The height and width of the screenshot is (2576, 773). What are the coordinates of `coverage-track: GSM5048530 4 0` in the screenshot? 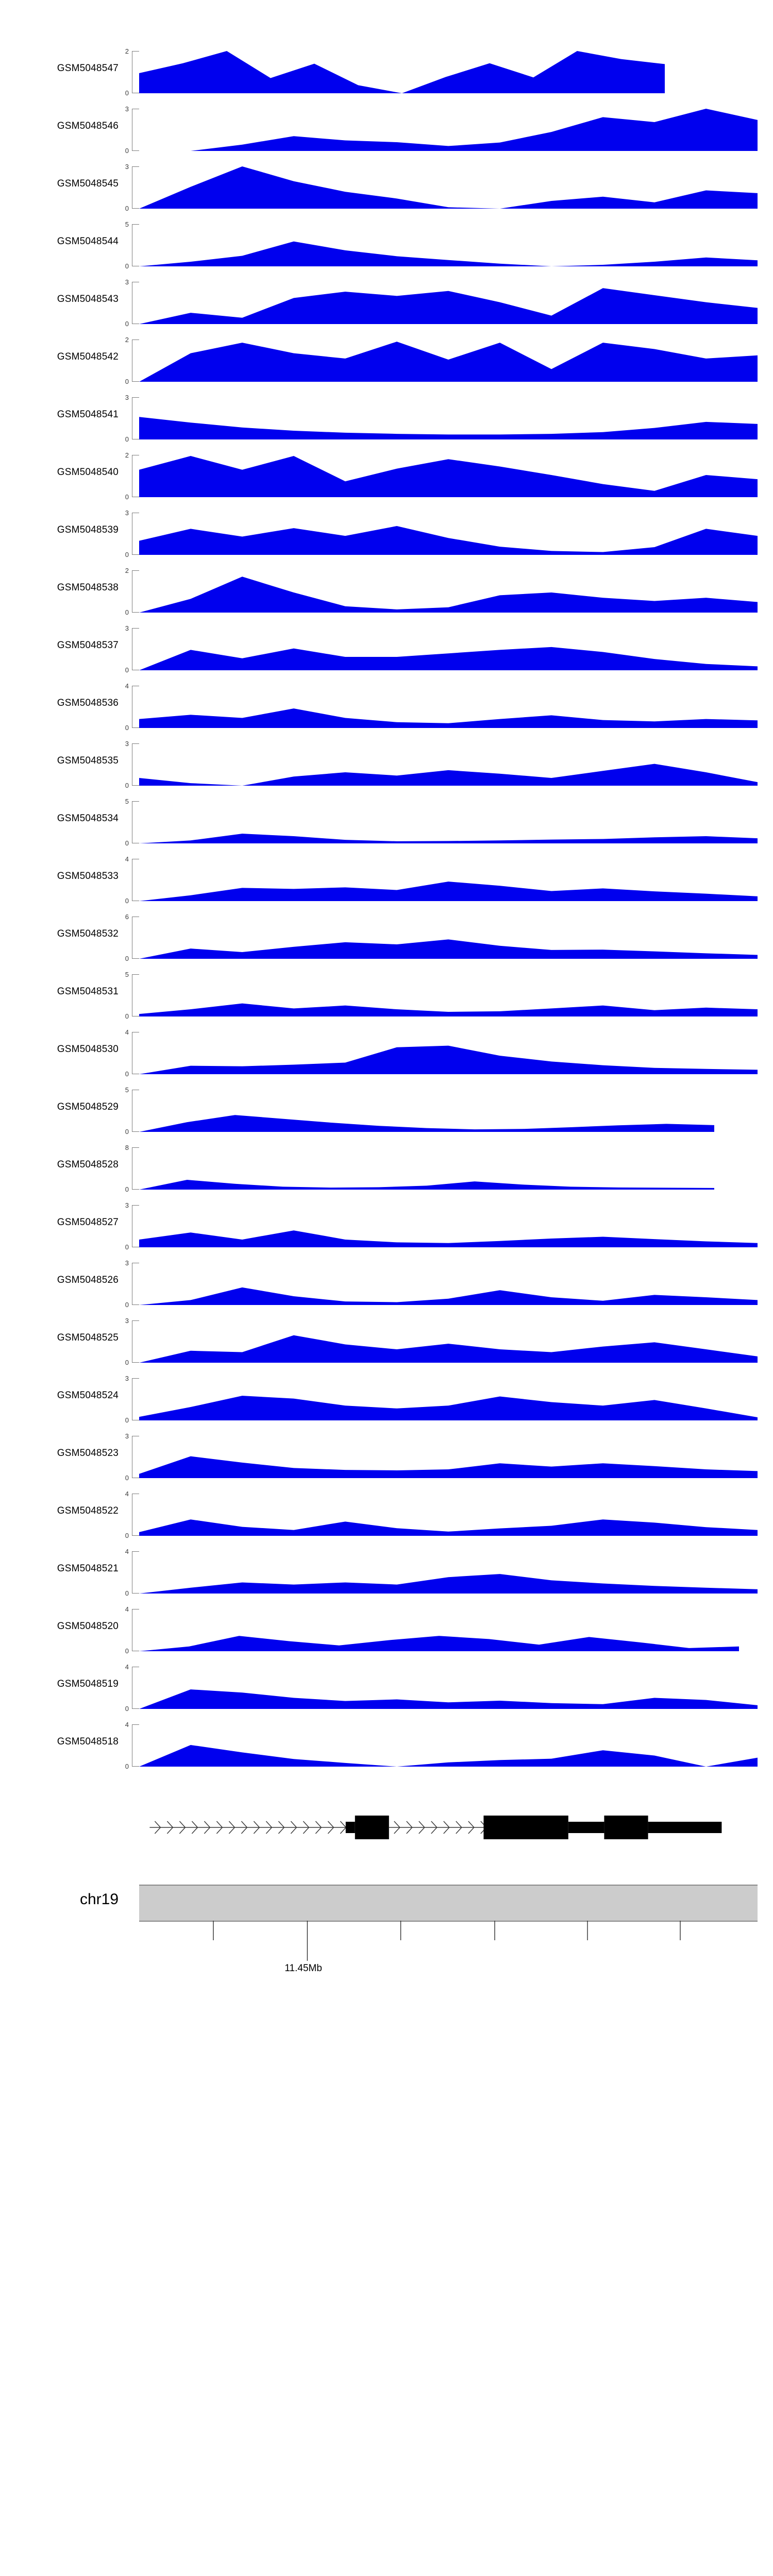 It's located at (386, 1053).